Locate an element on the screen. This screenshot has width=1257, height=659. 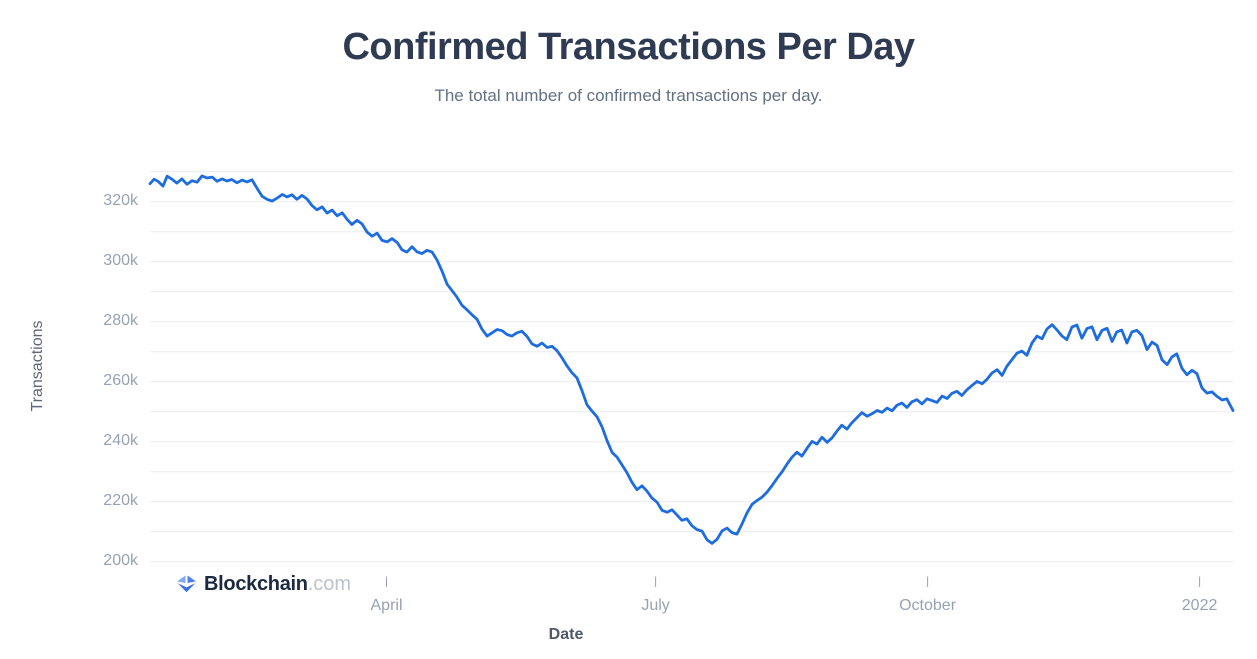
y-tick-label: 200k is located at coordinates (120, 560).